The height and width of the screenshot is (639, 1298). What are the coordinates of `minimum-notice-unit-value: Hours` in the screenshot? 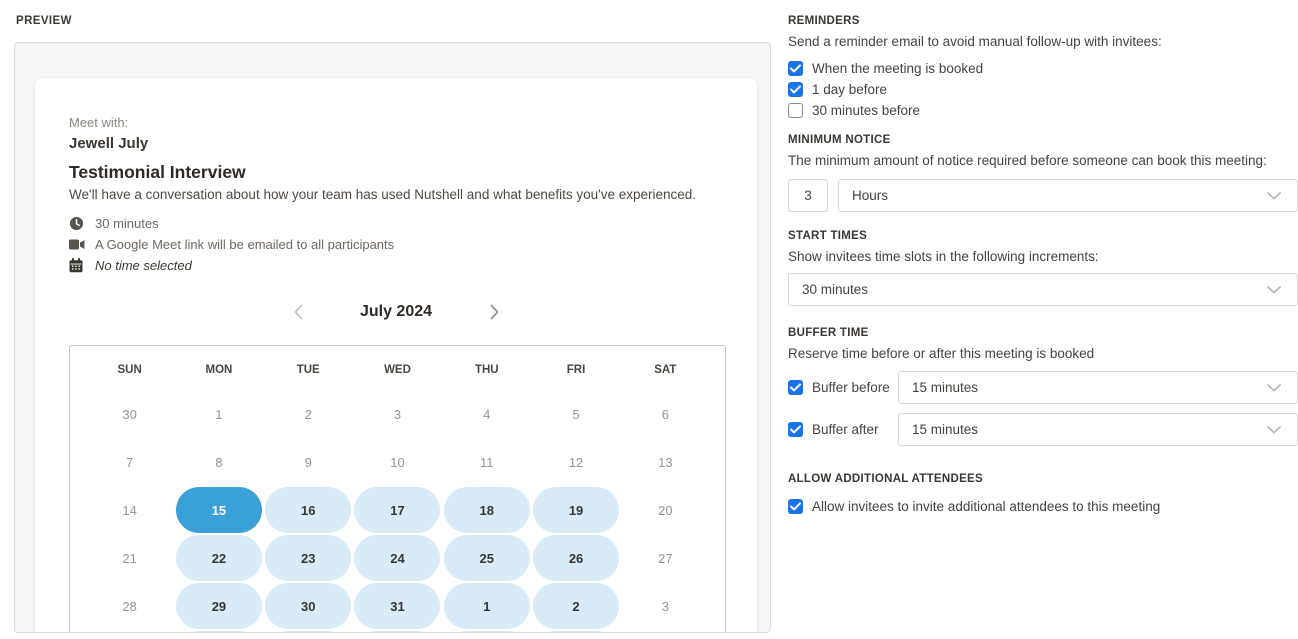 It's located at (870, 195).